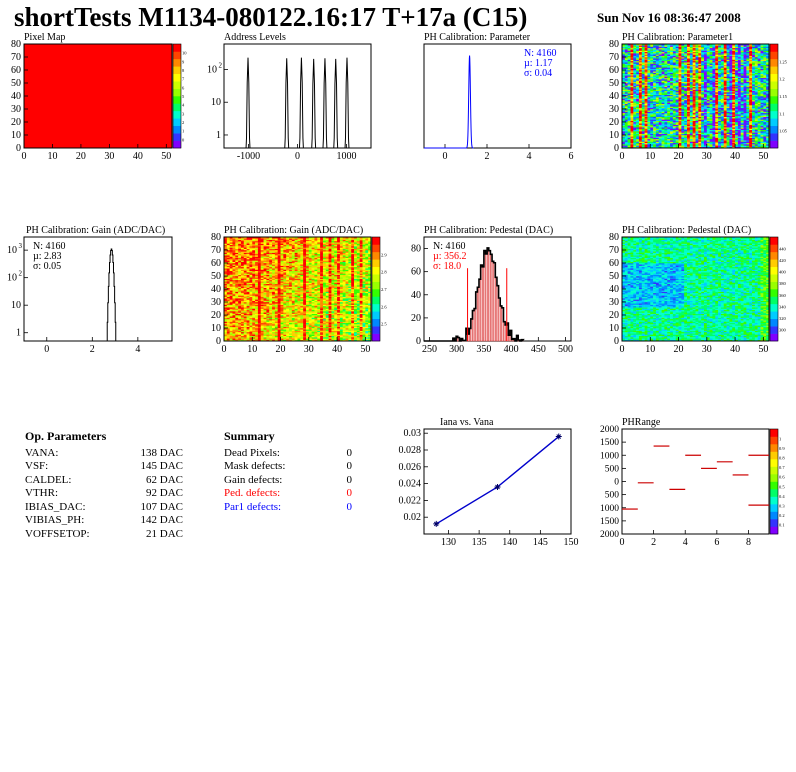  Describe the element at coordinates (763, 156) in the screenshot. I see `x-tick-label: 50` at that location.